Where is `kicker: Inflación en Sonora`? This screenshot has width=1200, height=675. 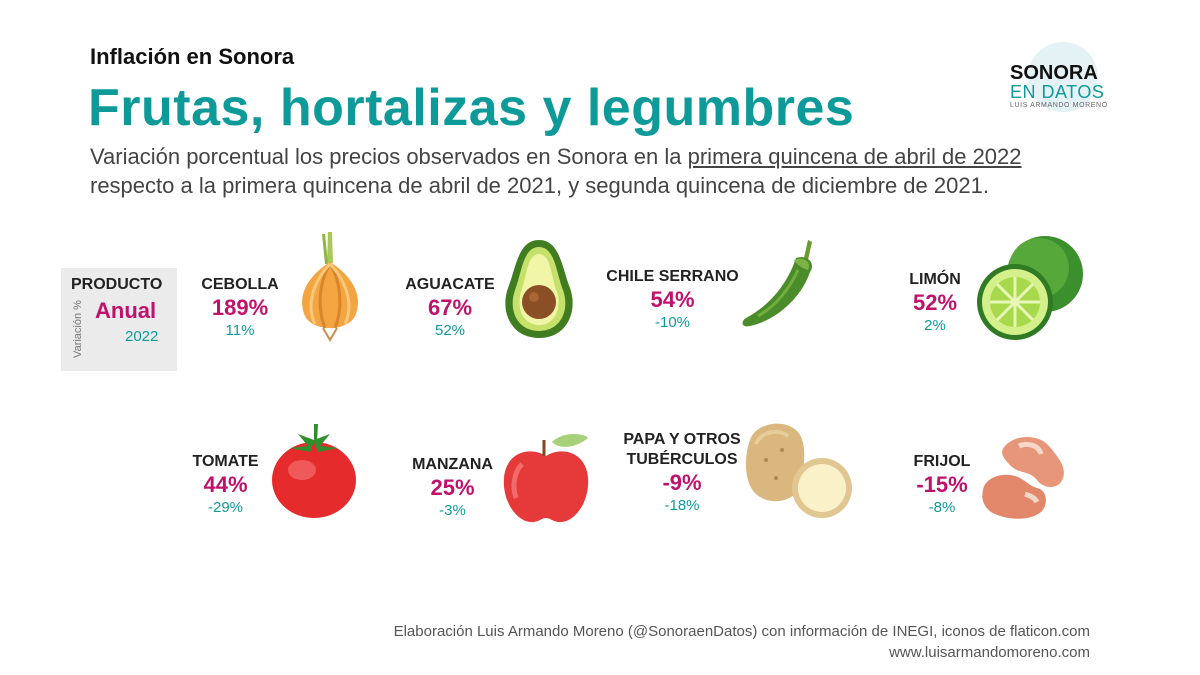 kicker: Inflación en Sonora is located at coordinates (192, 56).